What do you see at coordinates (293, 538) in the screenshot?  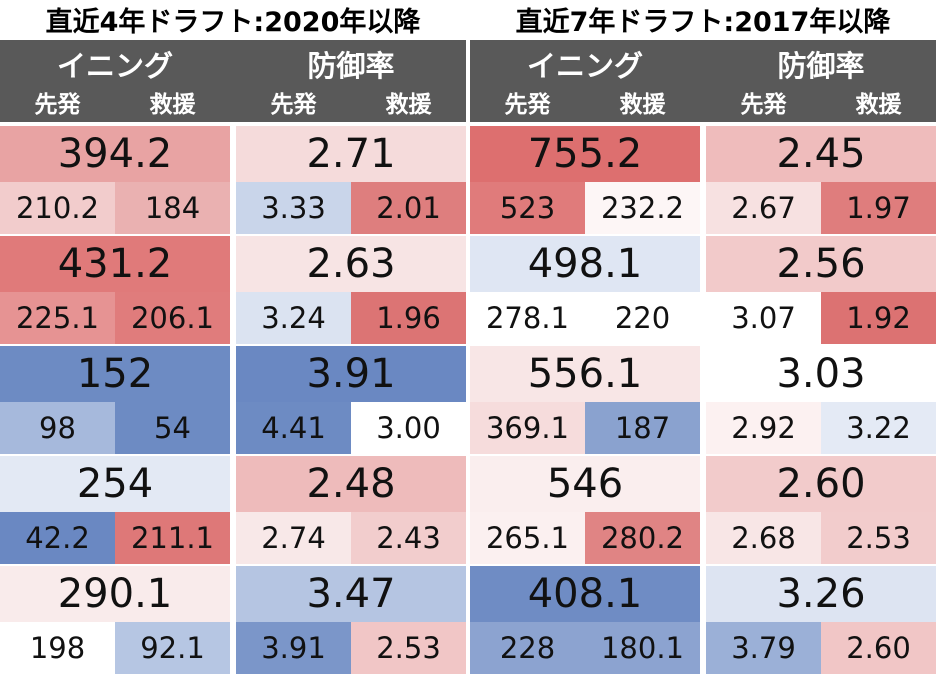 I see `starter-cell: 2.74` at bounding box center [293, 538].